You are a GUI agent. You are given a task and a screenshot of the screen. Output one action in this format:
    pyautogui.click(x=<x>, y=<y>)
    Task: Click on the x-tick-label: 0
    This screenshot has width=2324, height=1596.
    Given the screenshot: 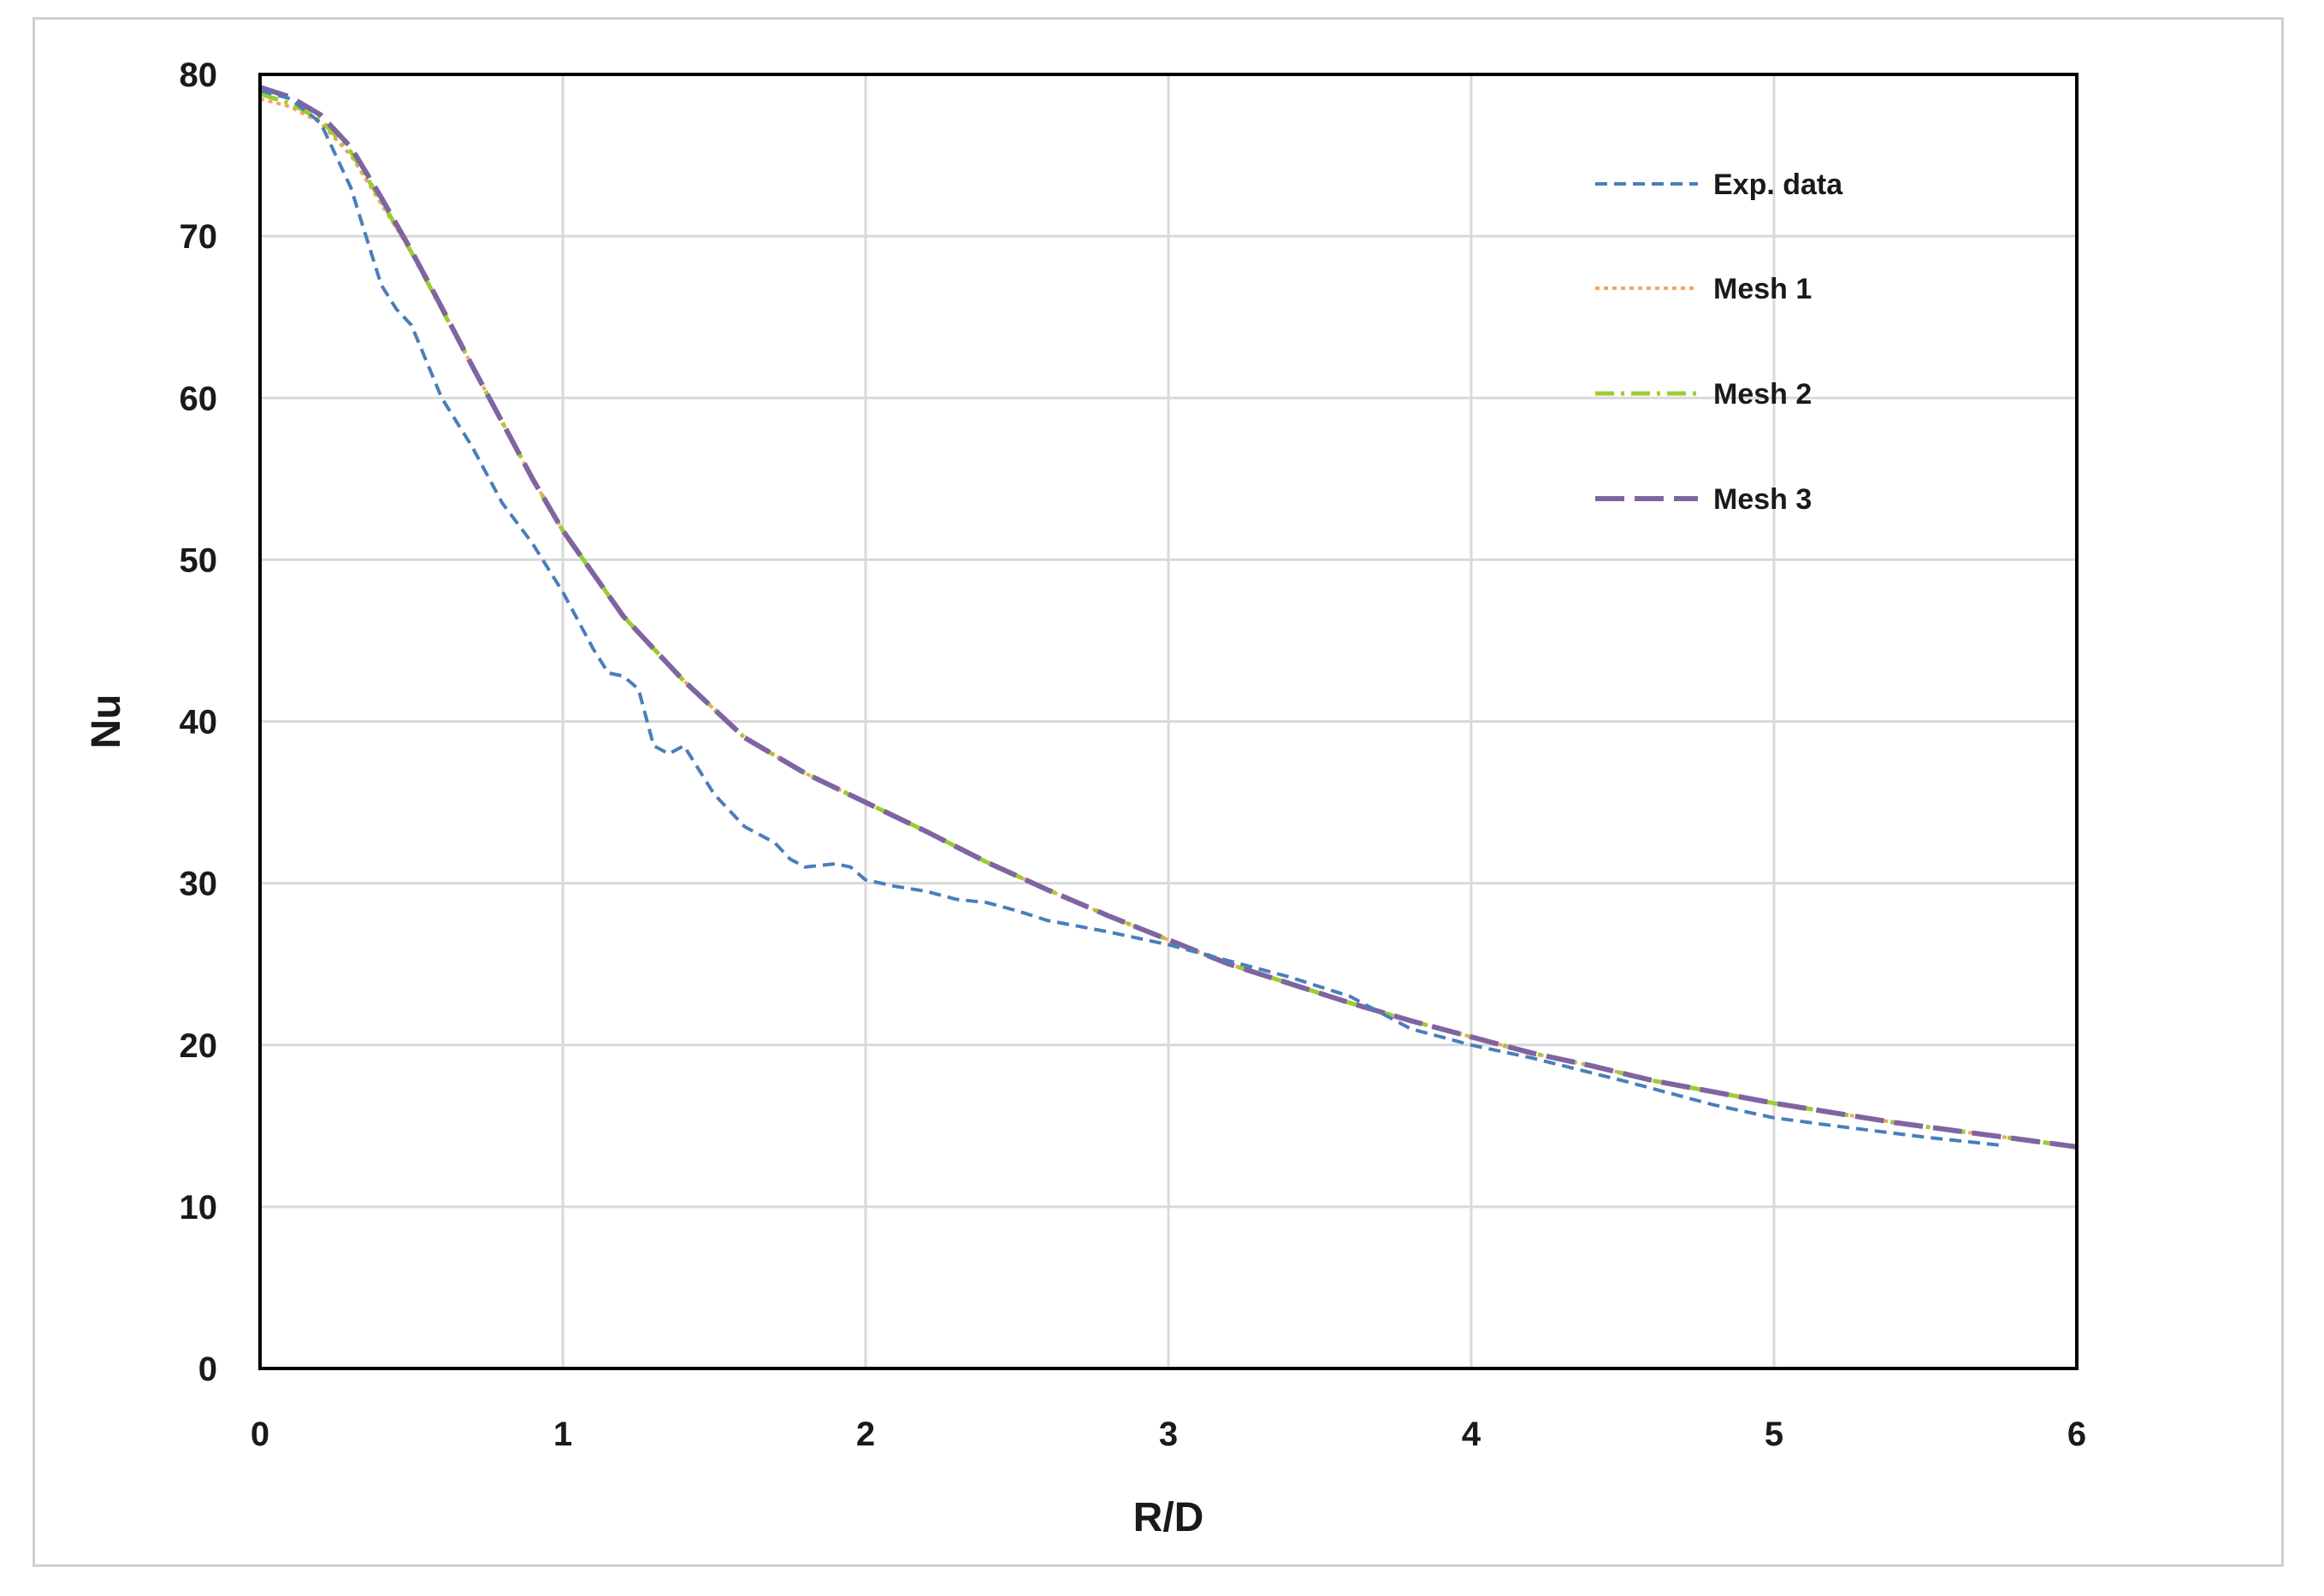 What is the action you would take?
    pyautogui.click(x=260, y=1435)
    